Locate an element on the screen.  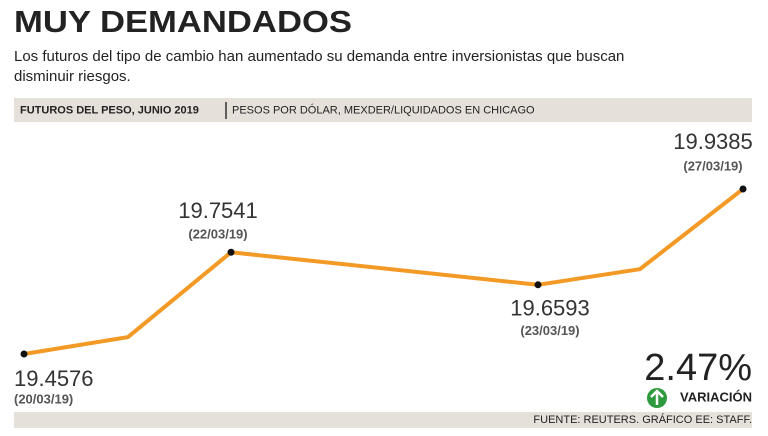
subtitle: disminuir riesgos. is located at coordinates (72, 76).